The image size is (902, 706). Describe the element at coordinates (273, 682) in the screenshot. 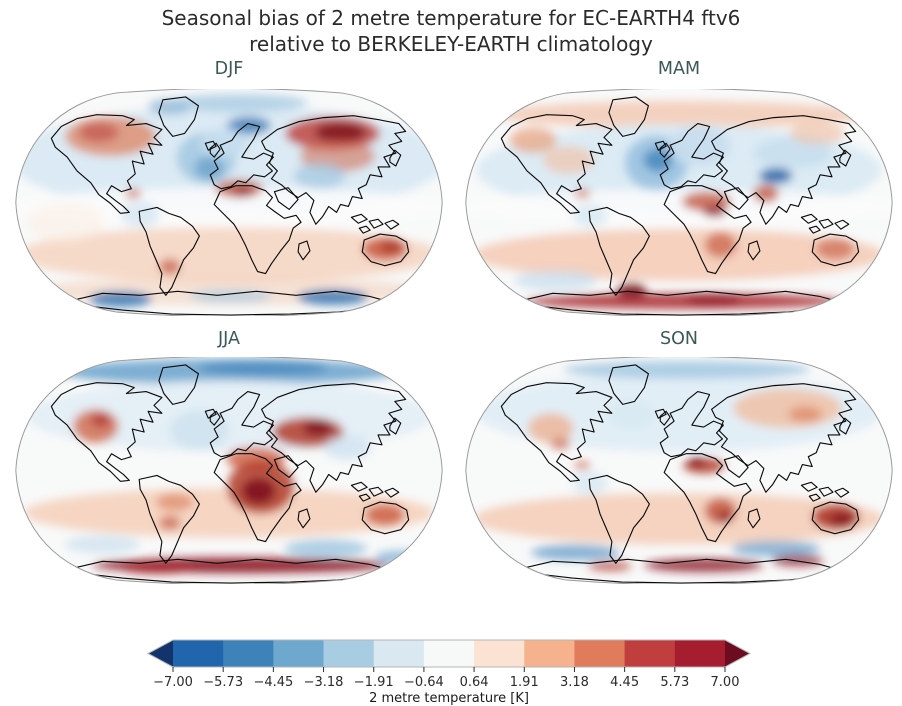

I see `colorbar-tick-label: −4.45` at that location.